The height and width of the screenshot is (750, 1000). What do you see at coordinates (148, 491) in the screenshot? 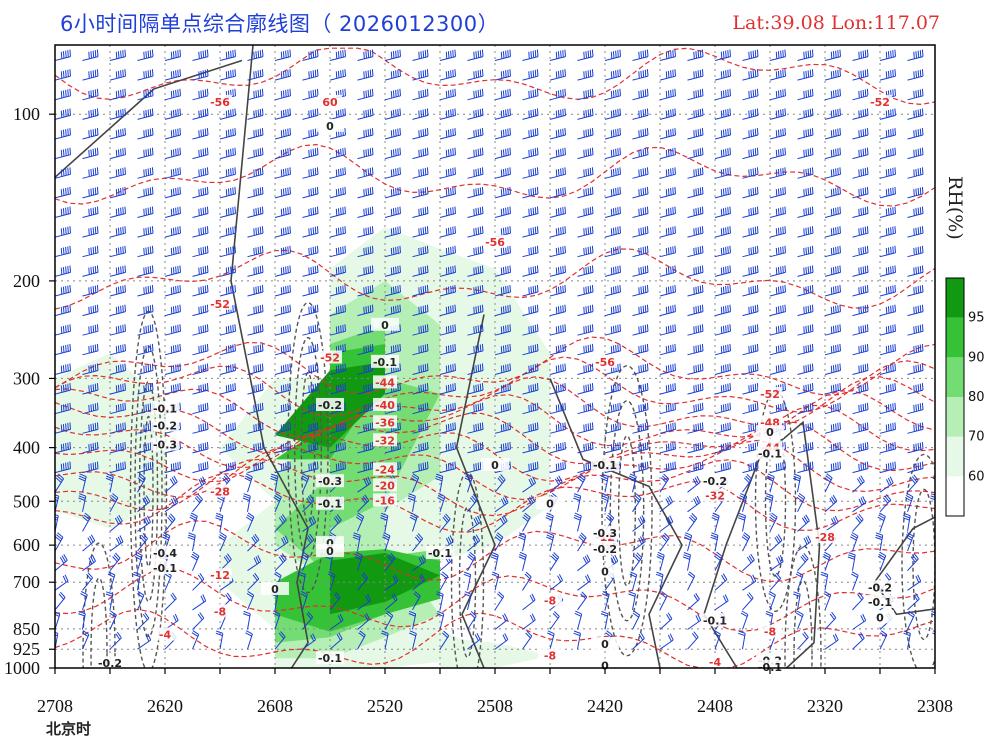
I see `omega-contour` at bounding box center [148, 491].